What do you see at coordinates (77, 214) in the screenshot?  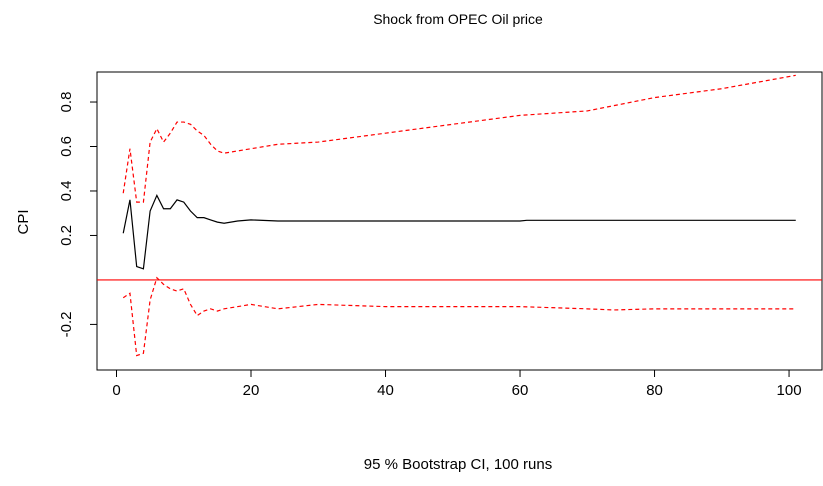 I see `y-axis: -0.2 0.2 0.4 0.6 0.8` at bounding box center [77, 214].